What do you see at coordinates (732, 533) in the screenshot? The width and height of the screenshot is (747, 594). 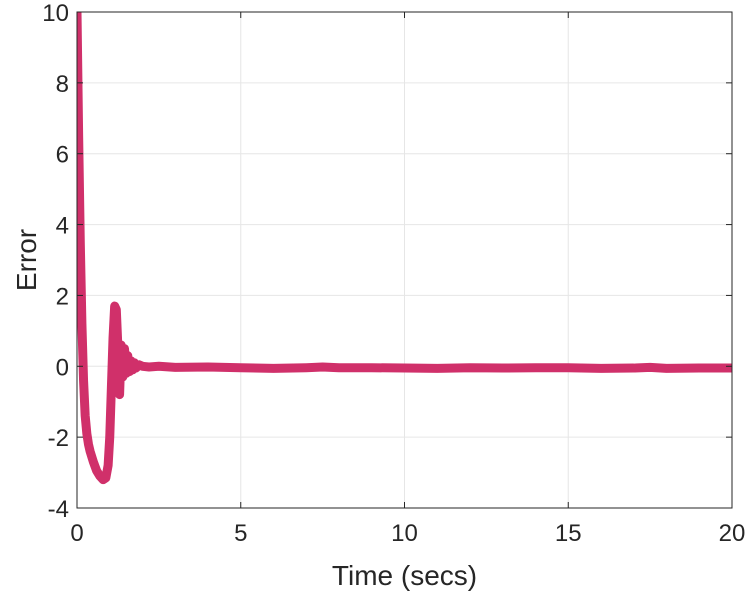 I see `x-tick-label: 20` at bounding box center [732, 533].